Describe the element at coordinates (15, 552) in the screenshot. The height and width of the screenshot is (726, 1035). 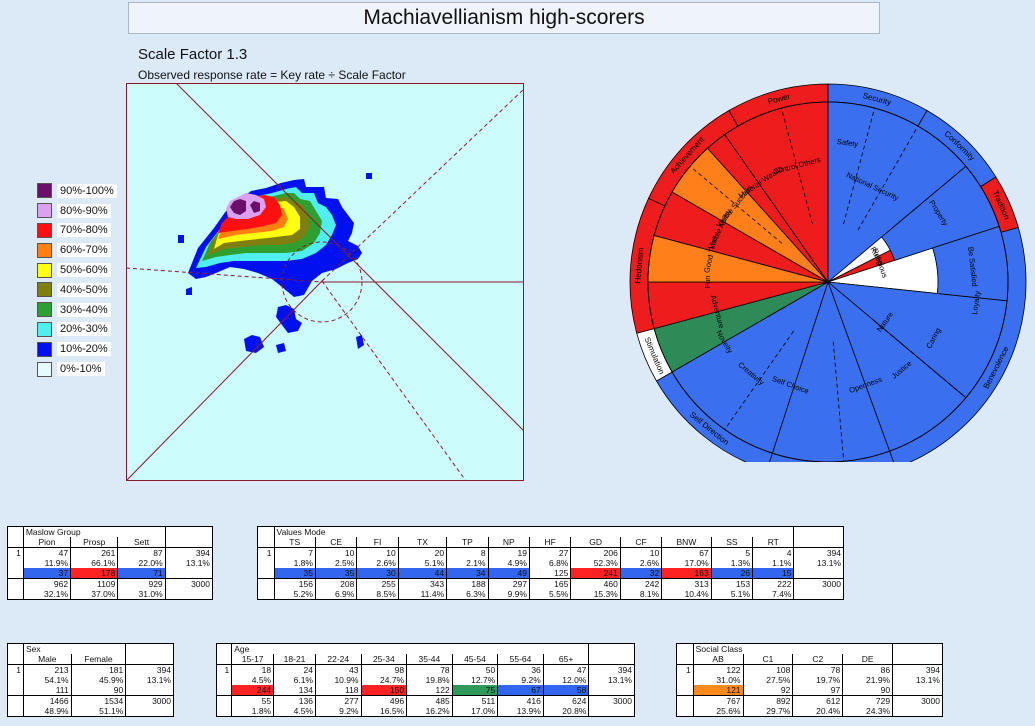
I see `table-cell: 1` at that location.